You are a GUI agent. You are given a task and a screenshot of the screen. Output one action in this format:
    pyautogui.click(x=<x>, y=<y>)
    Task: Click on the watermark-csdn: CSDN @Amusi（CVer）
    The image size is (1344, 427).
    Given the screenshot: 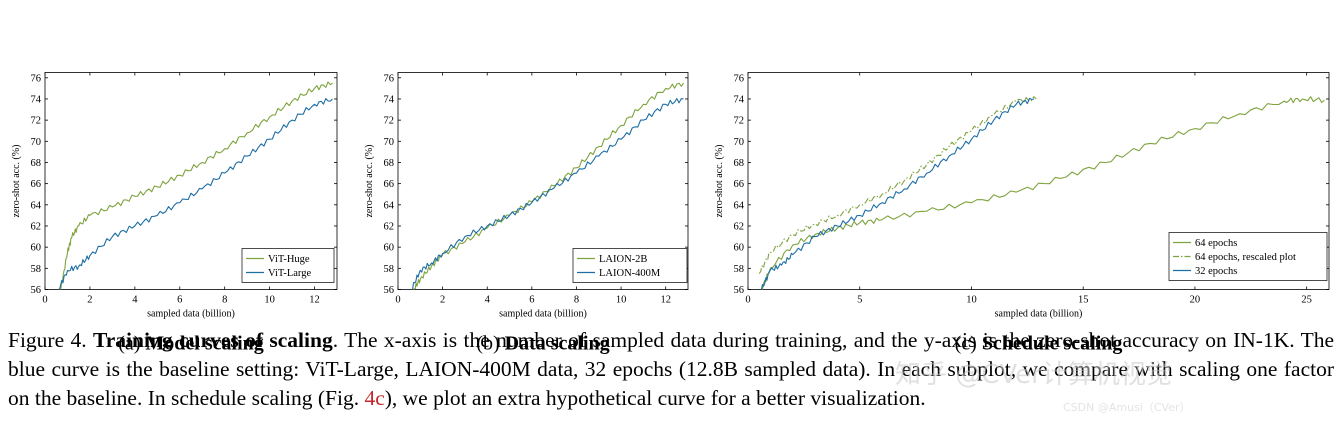 What is the action you would take?
    pyautogui.click(x=1127, y=407)
    